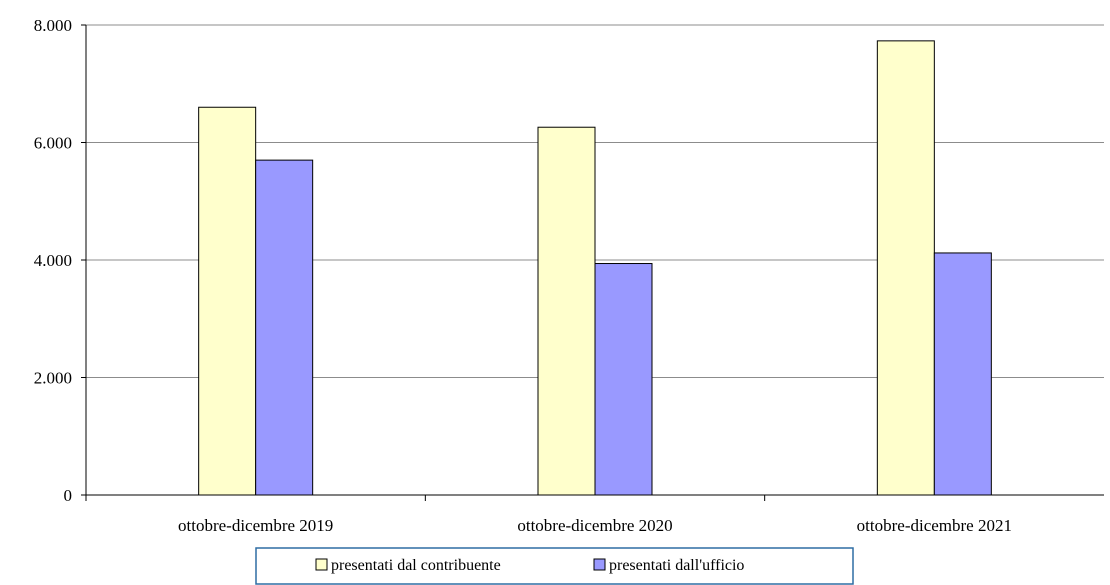 This screenshot has height=585, width=1110. What do you see at coordinates (934, 525) in the screenshot?
I see `x-axis-tick-label: ottobre-dicembre 2021` at bounding box center [934, 525].